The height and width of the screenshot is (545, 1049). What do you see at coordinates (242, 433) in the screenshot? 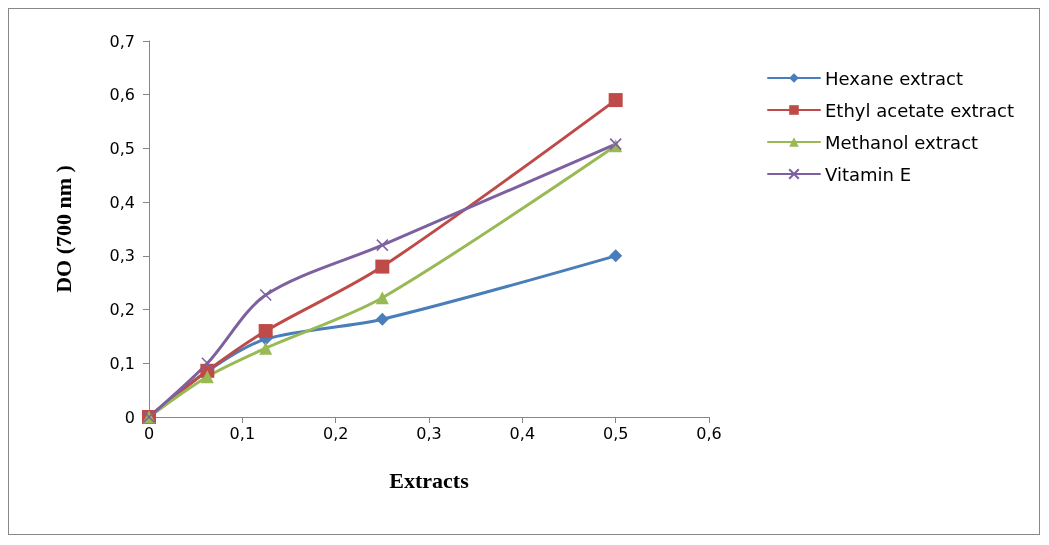
I see `x-tick-label: 0,1` at bounding box center [242, 433].